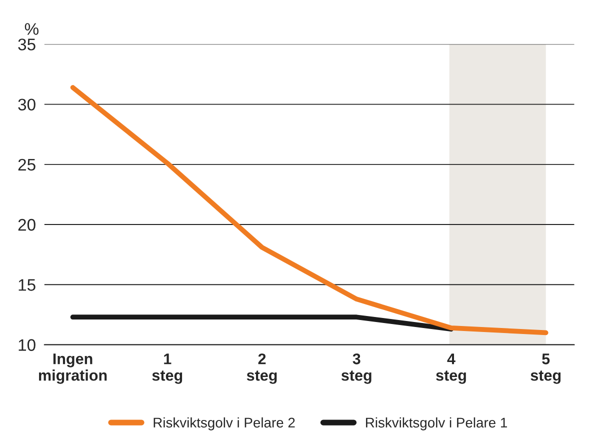 The width and height of the screenshot is (592, 442). I want to click on x-tick-label: 1 steg, so click(167, 369).